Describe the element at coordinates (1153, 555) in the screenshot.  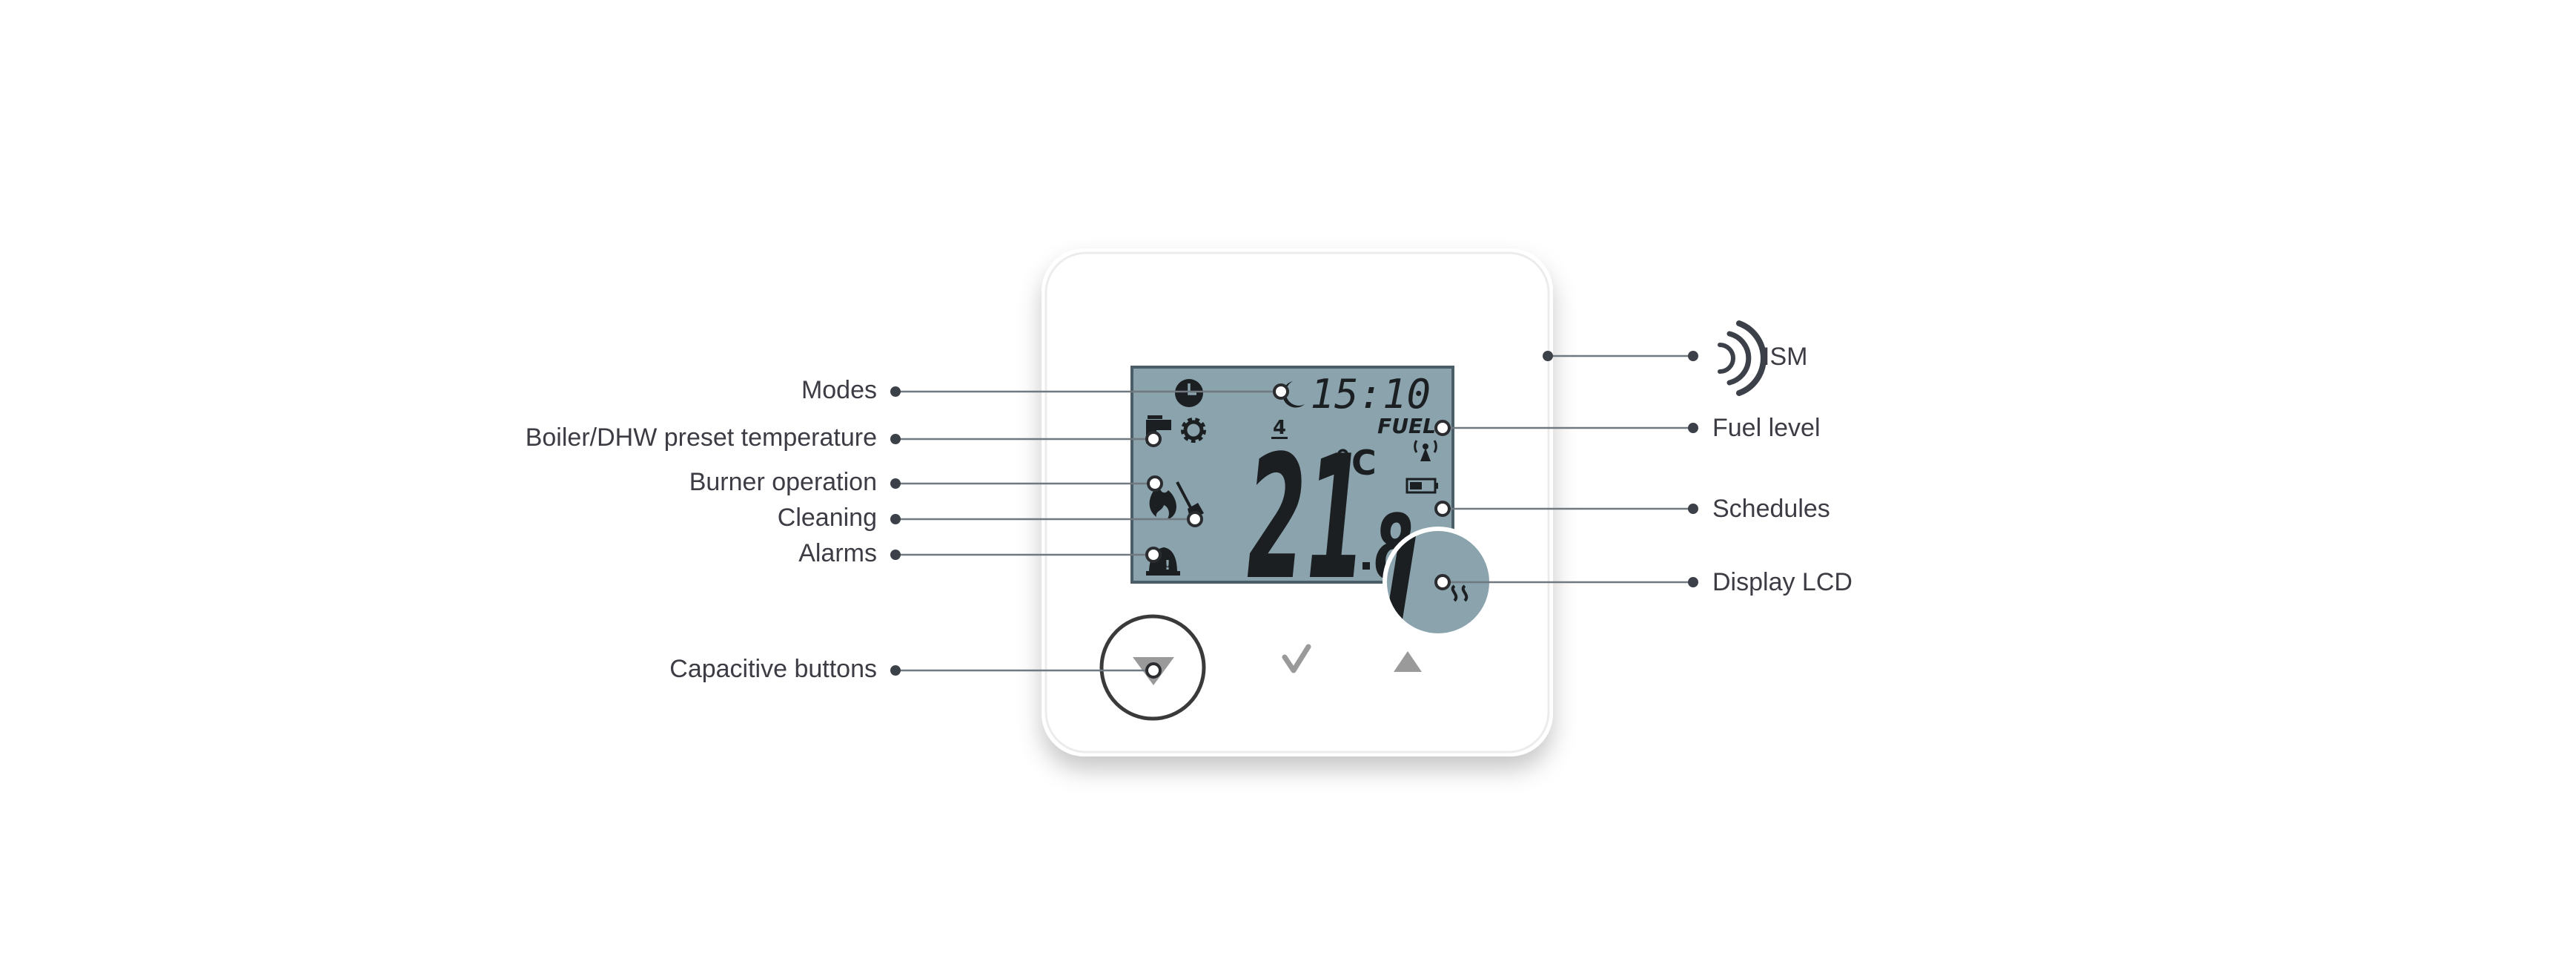
I see `leader-target-alarms` at that location.